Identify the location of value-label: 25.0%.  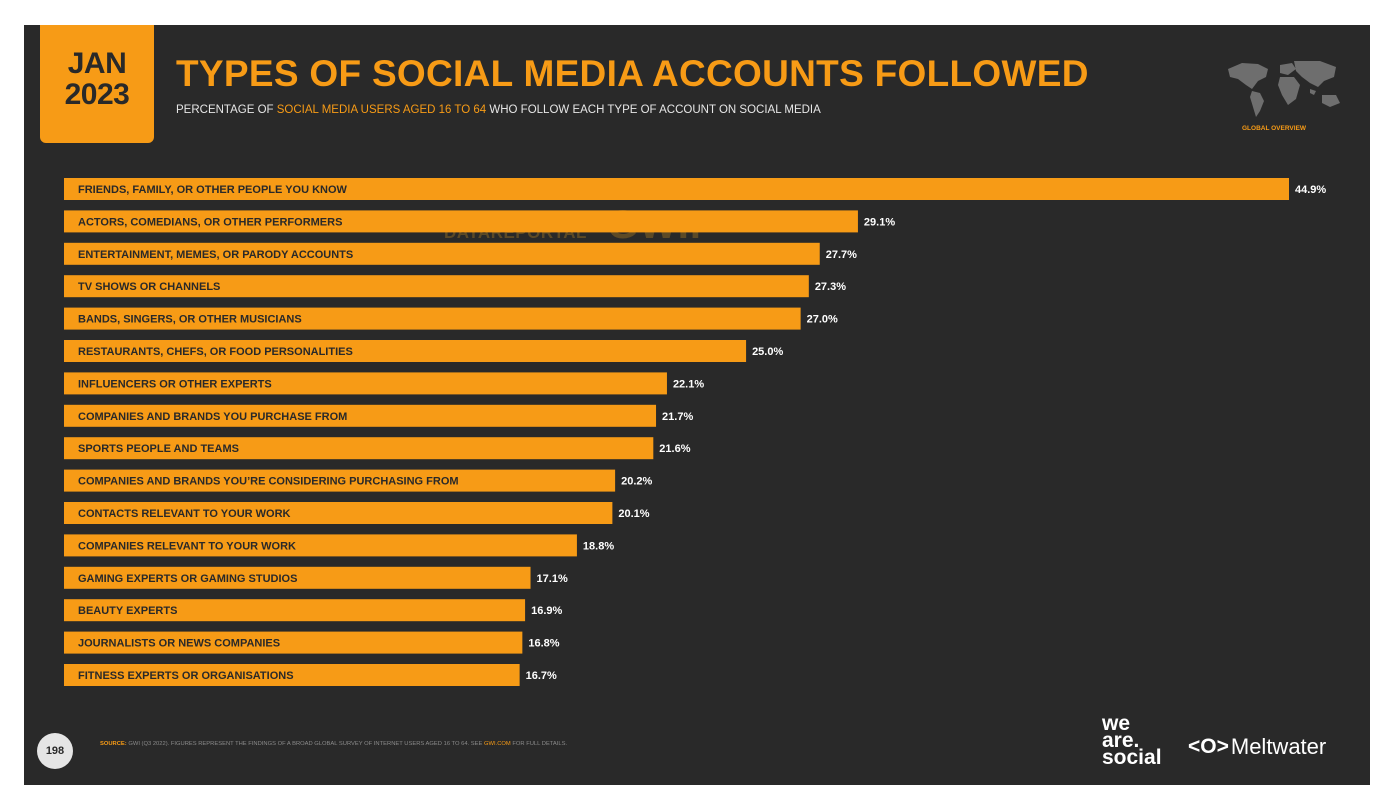
(767, 352).